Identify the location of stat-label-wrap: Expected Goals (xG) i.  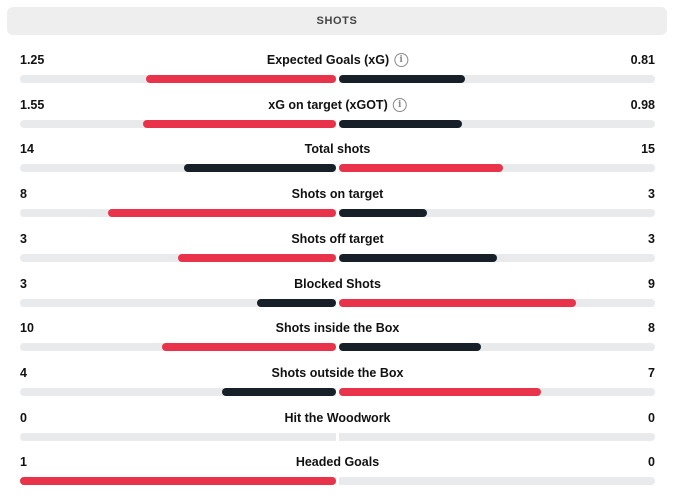
(337, 60).